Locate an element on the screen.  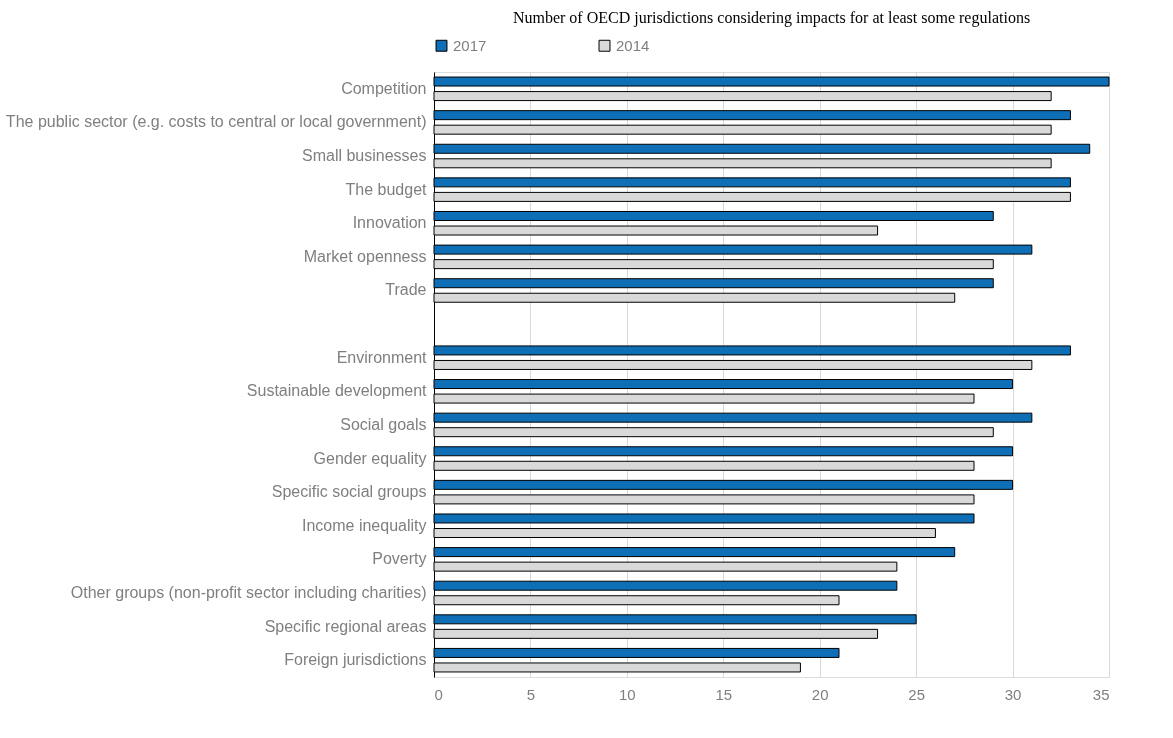
y-tick-label: Gender equality is located at coordinates (370, 458).